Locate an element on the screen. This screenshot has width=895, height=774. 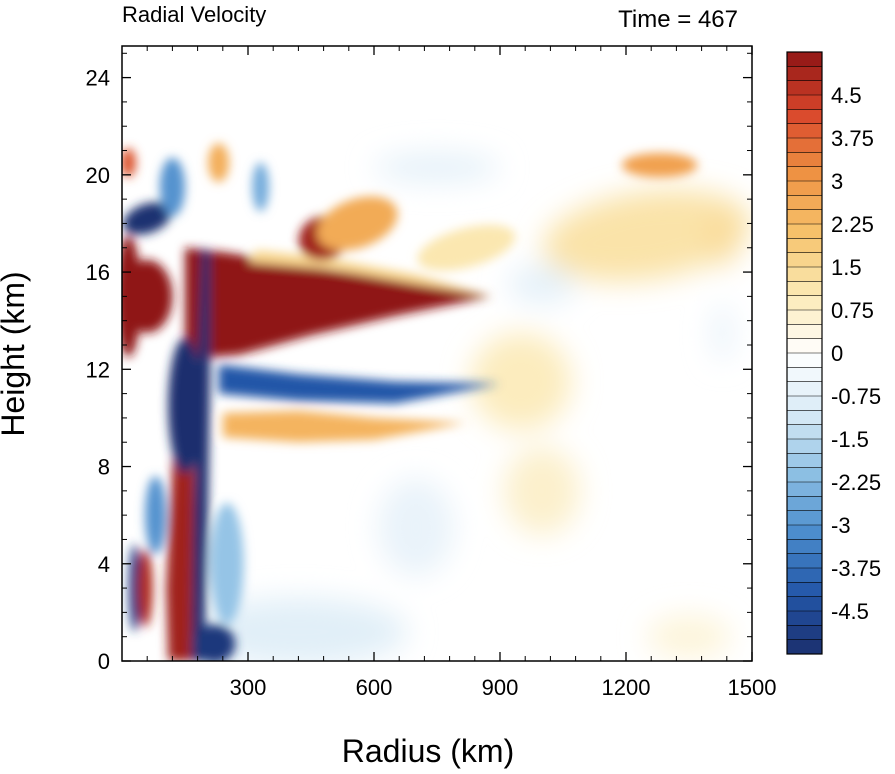
surface-inflow is located at coordinates (214, 642).